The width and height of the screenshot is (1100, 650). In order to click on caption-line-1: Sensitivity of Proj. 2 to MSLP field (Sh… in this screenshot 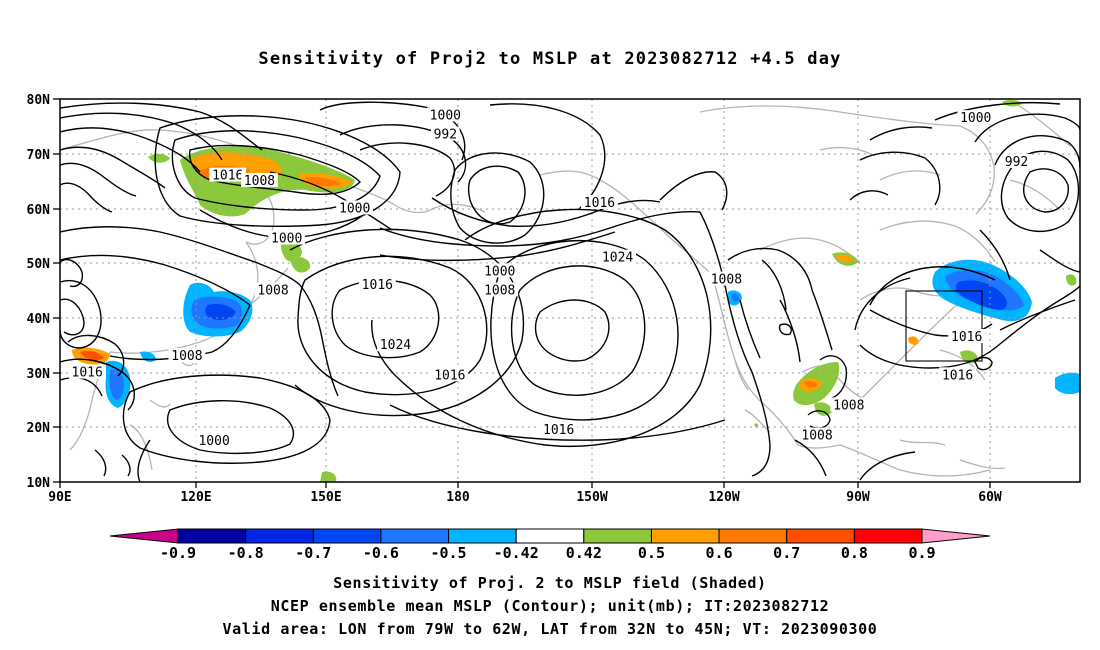, I will do `click(550, 583)`.